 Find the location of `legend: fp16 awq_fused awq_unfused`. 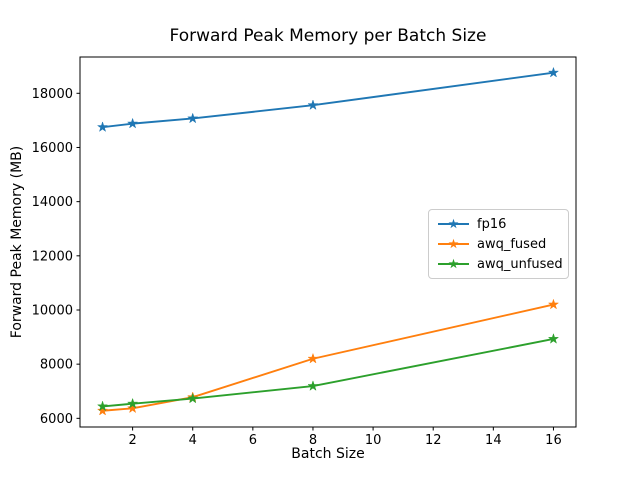

legend: fp16 awq_fused awq_unfused is located at coordinates (498, 244).